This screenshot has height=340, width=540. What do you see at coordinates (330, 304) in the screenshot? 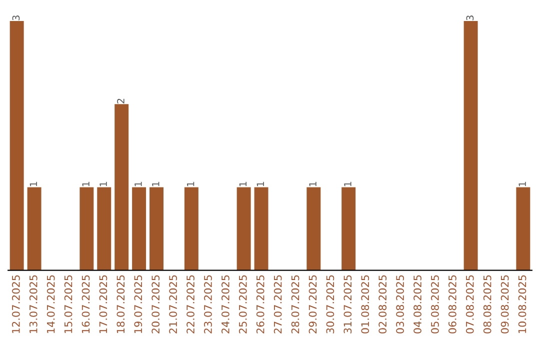
I see `x-tick-label: 30.07.2025` at bounding box center [330, 304].